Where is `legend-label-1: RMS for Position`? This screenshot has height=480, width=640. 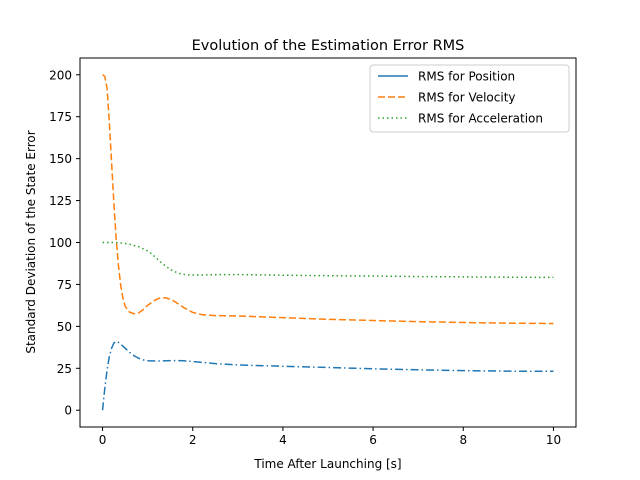
legend-label-1: RMS for Position is located at coordinates (466, 77).